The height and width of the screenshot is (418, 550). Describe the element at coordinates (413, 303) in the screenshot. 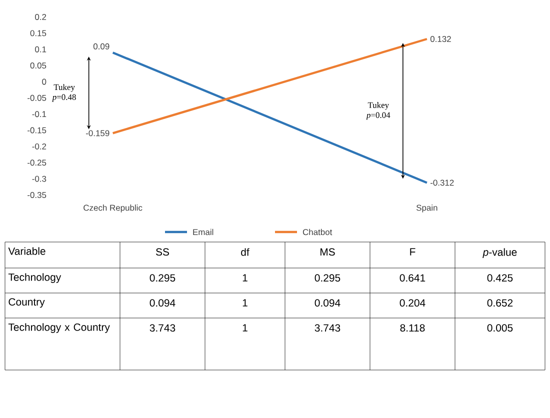

I see `text: 0.204` at that location.